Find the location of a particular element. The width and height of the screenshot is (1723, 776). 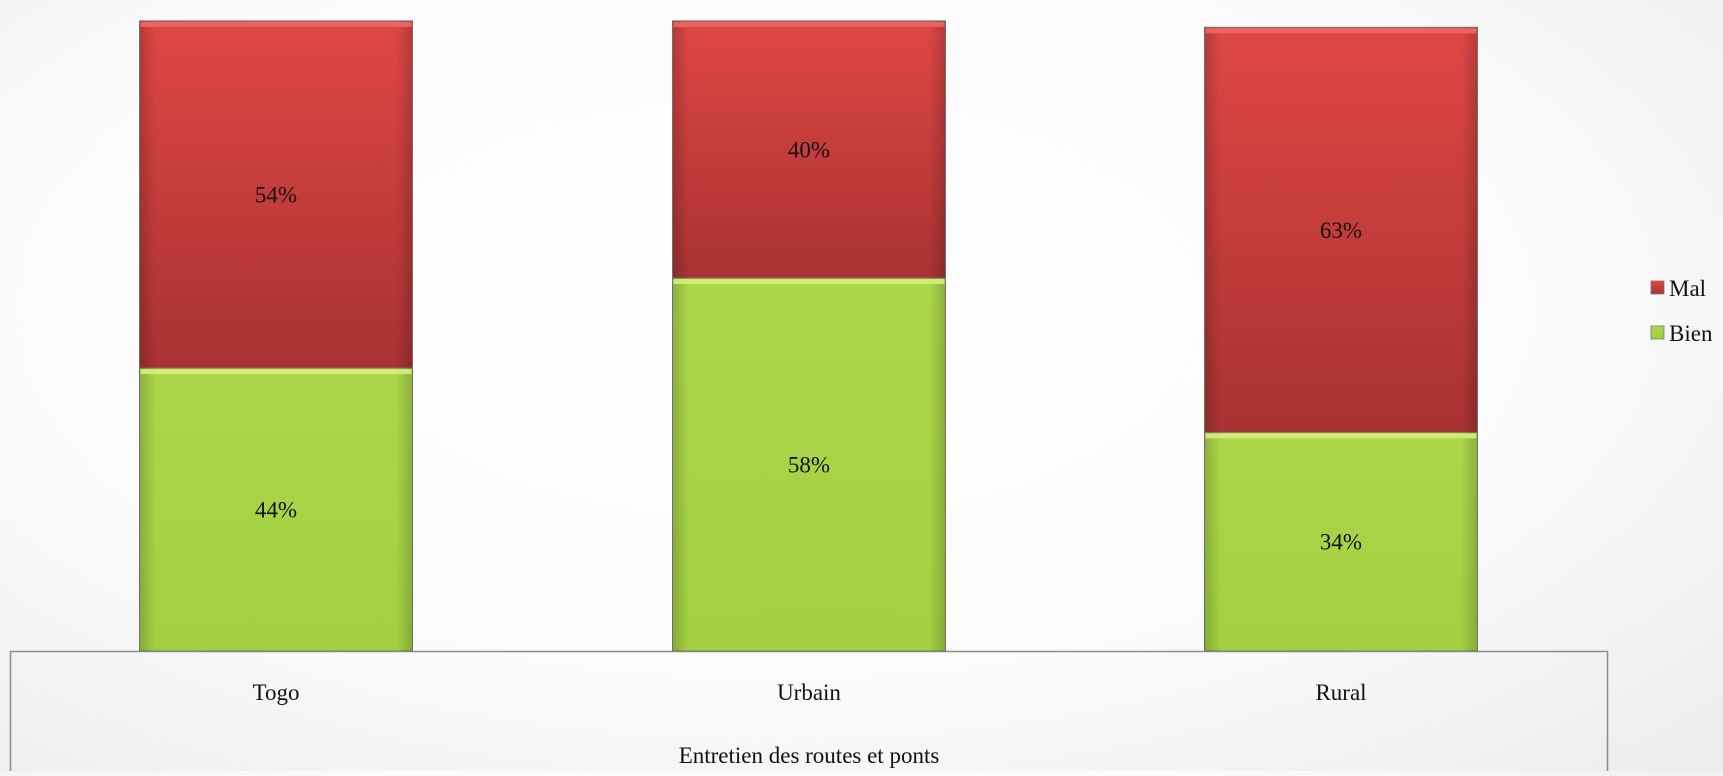

bar-shade-mal-rural is located at coordinates (1341, 230).